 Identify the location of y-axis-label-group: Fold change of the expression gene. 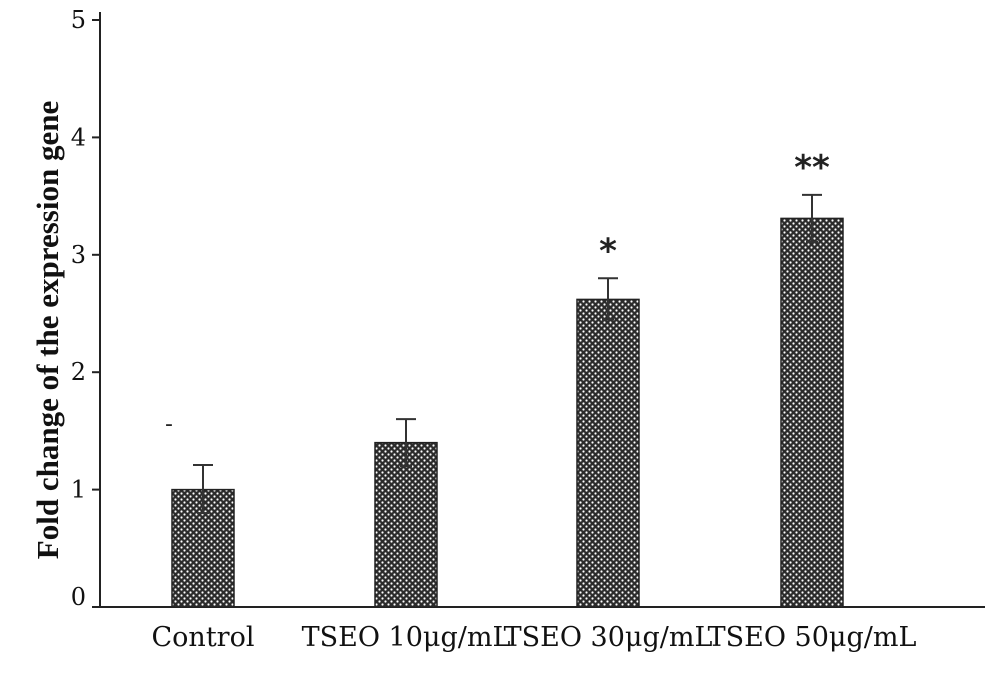
(47, 330).